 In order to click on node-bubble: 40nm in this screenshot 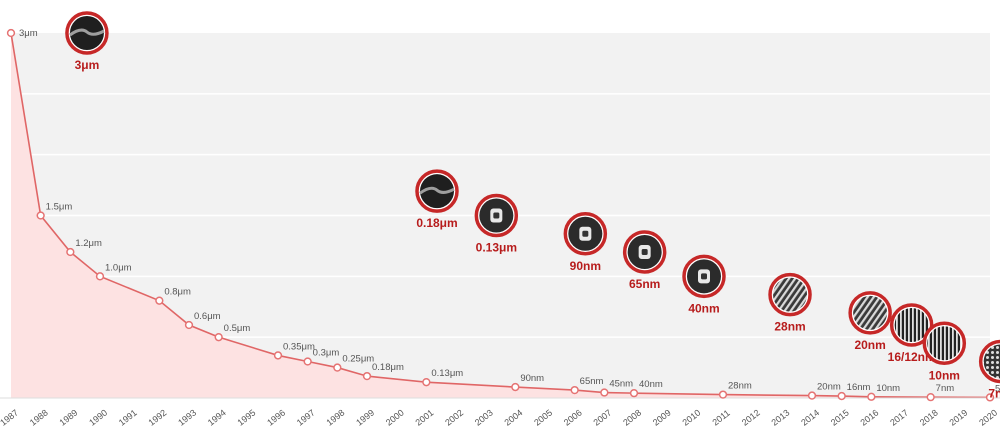, I will do `click(704, 284)`.